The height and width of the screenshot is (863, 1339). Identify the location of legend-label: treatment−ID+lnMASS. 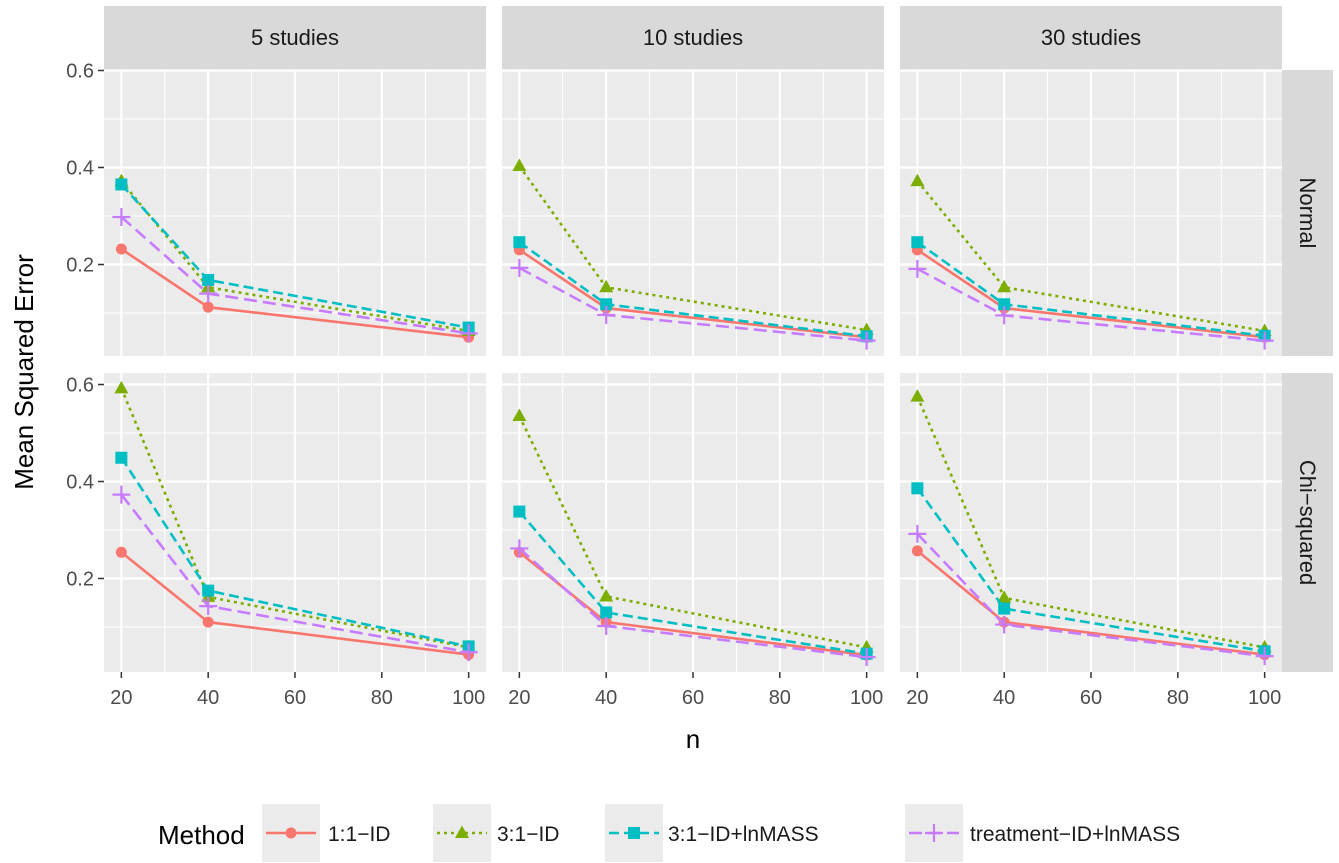
(1075, 834).